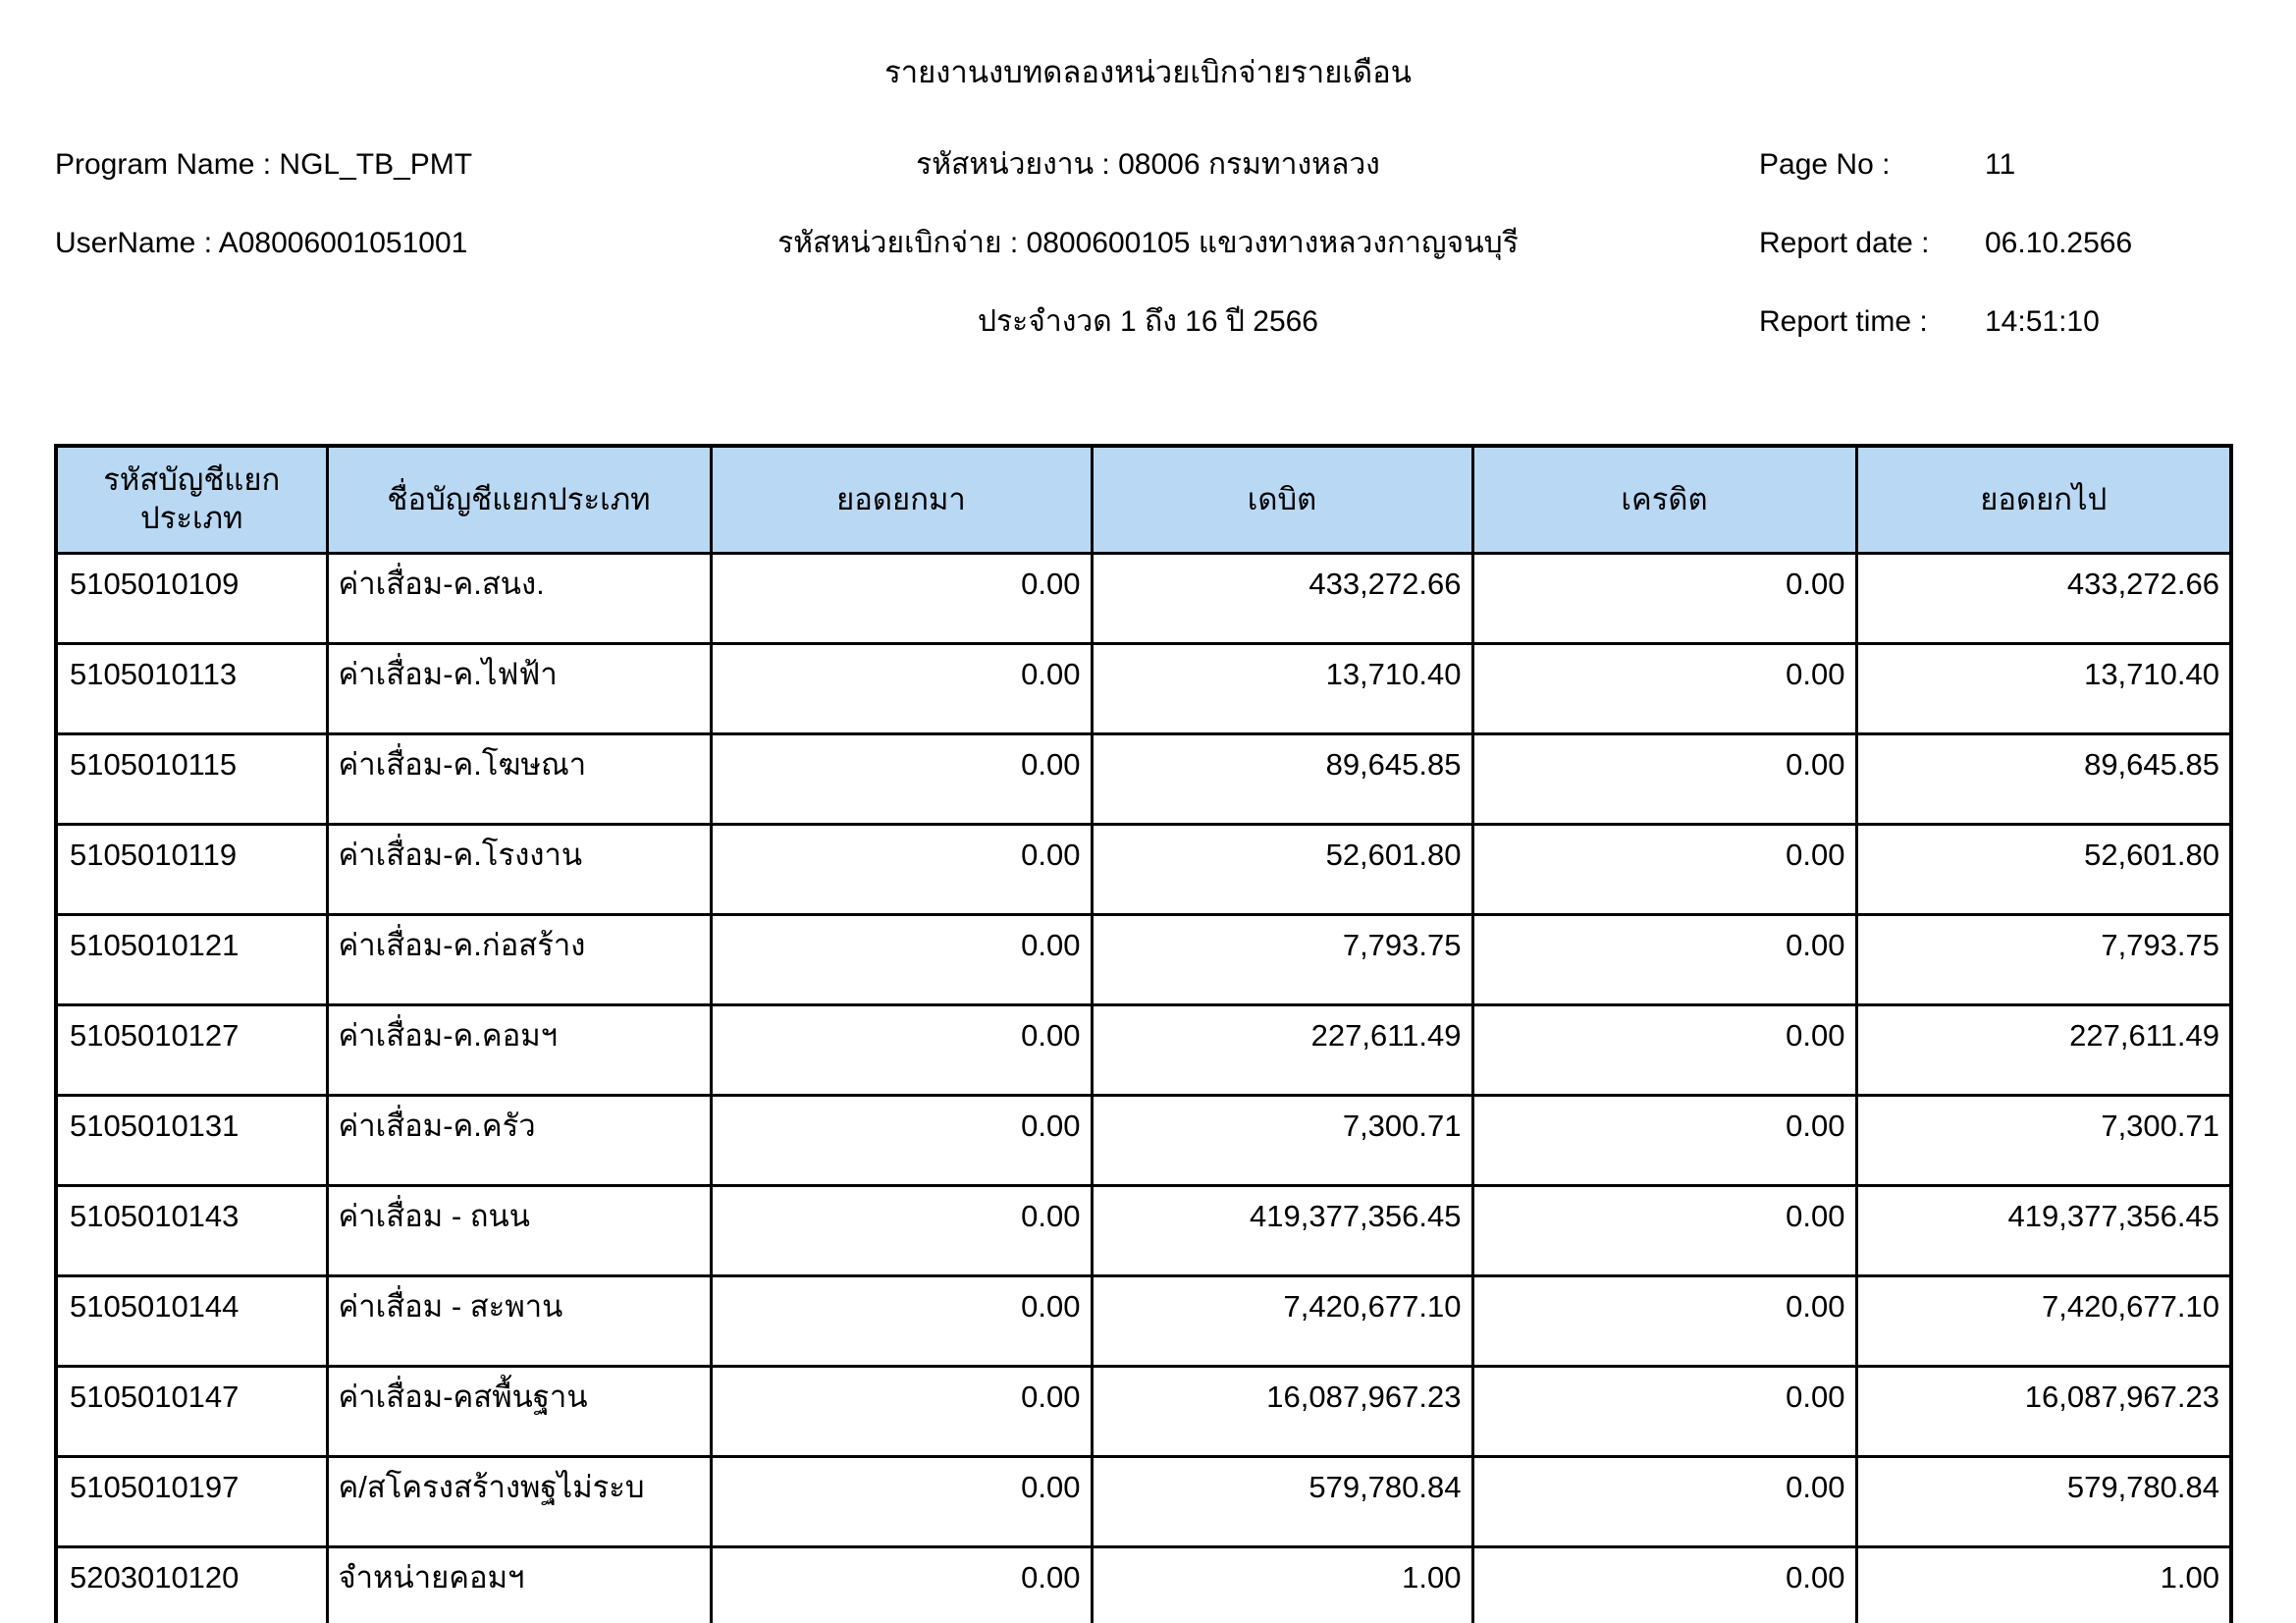  What do you see at coordinates (2044, 1321) in the screenshot?
I see `balance-carried-forward-cell: 7,420,677.10` at bounding box center [2044, 1321].